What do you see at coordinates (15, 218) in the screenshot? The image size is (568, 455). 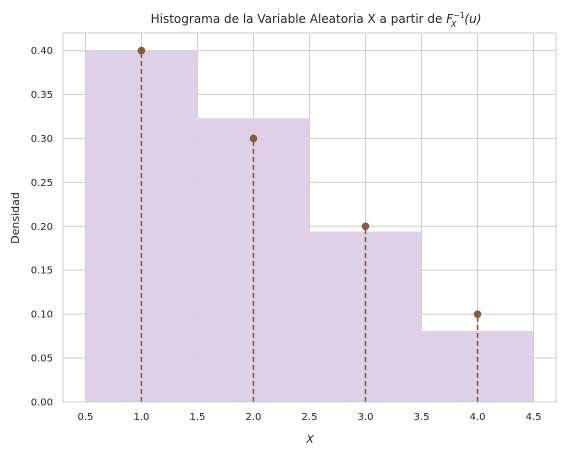 I see `y-axis-label: Densidad` at bounding box center [15, 218].